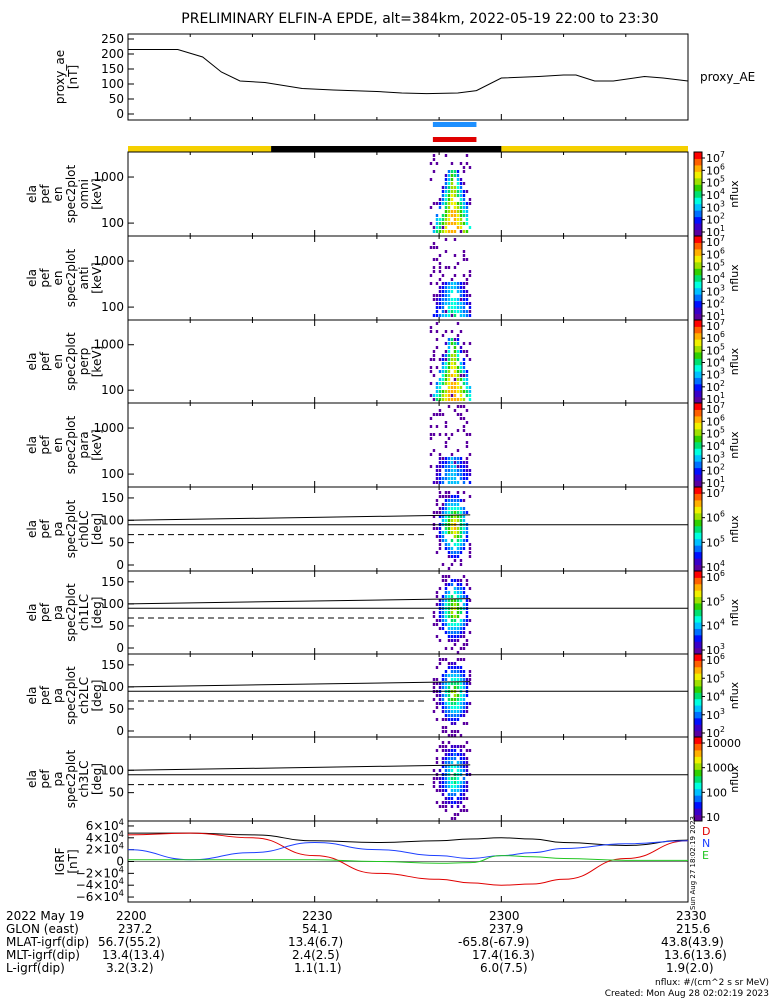  What do you see at coordinates (58, 445) in the screenshot?
I see `y-axis-label: en` at bounding box center [58, 445].